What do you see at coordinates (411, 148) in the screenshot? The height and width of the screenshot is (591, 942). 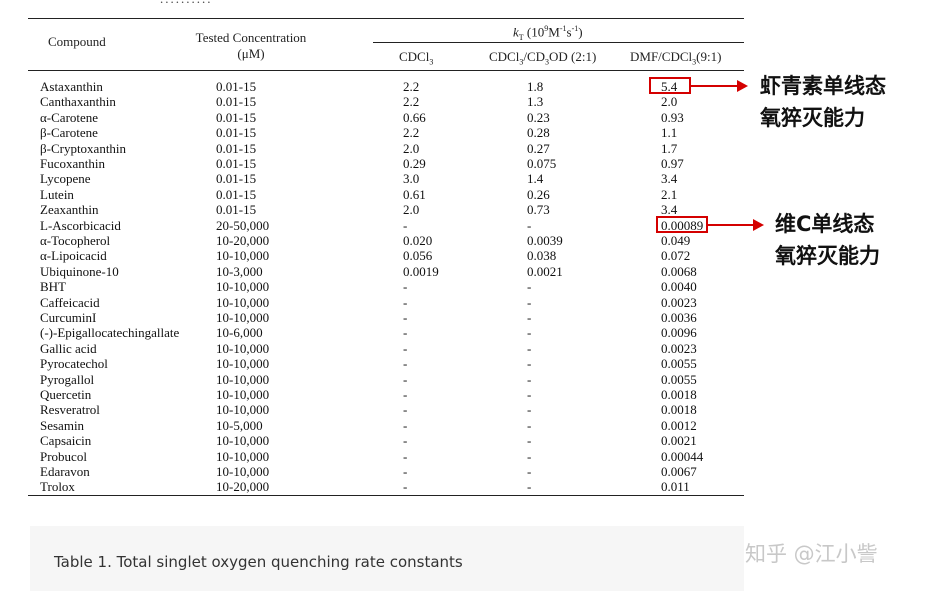 I see `kt-cdcl3-cell: 2.0` at bounding box center [411, 148].